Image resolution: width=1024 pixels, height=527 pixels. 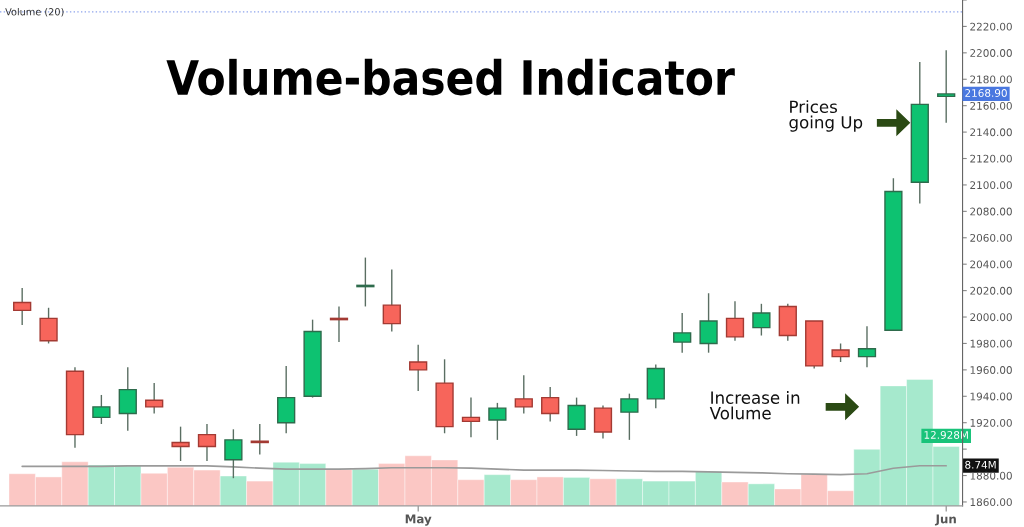 I want to click on text: Volume-based Indicator, so click(x=450, y=77).